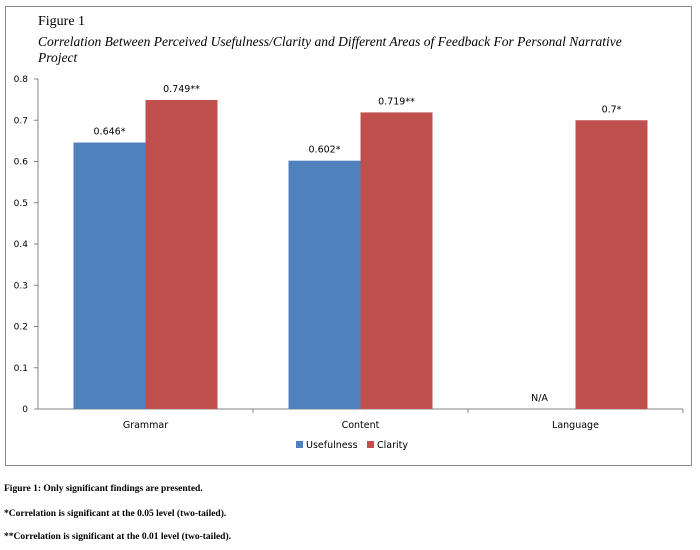 Image resolution: width=700 pixels, height=550 pixels. I want to click on x-category-label: Grammar, so click(145, 425).